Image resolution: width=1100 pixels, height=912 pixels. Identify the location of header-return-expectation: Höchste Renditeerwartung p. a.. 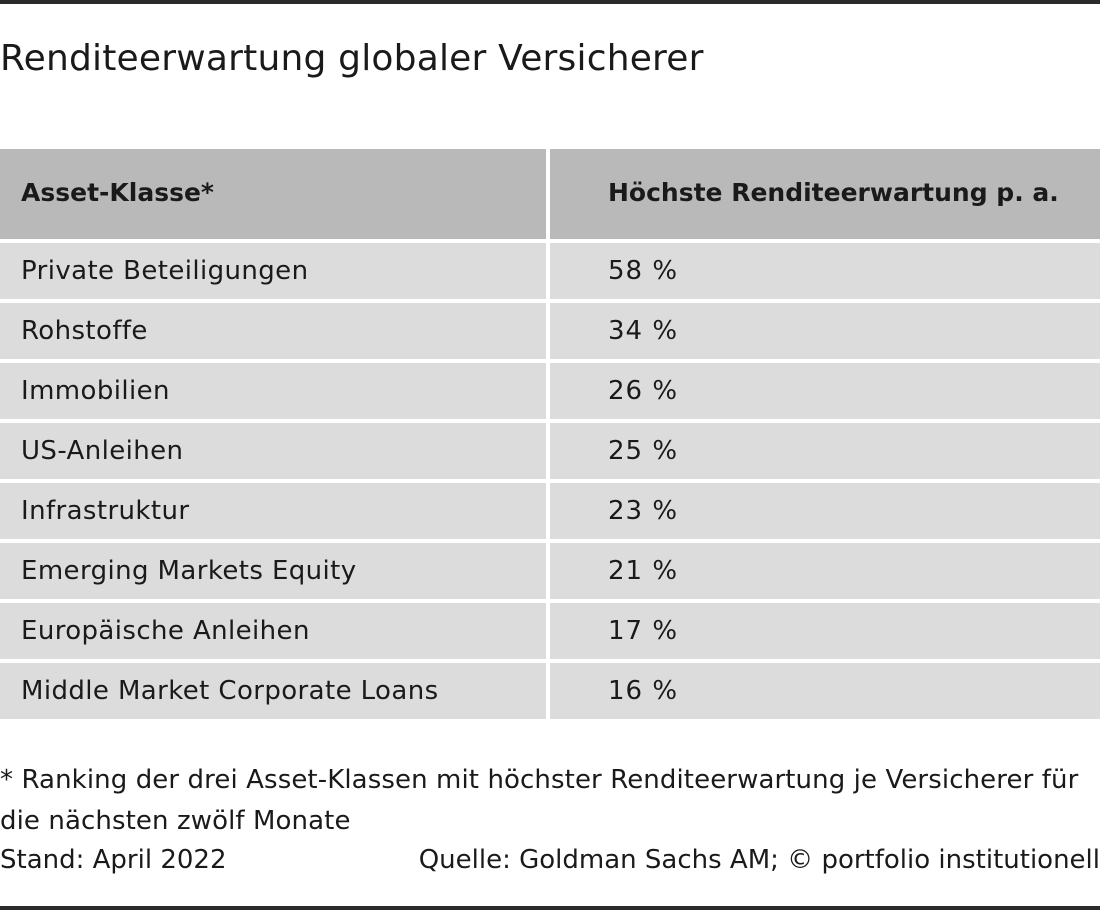
(825, 194).